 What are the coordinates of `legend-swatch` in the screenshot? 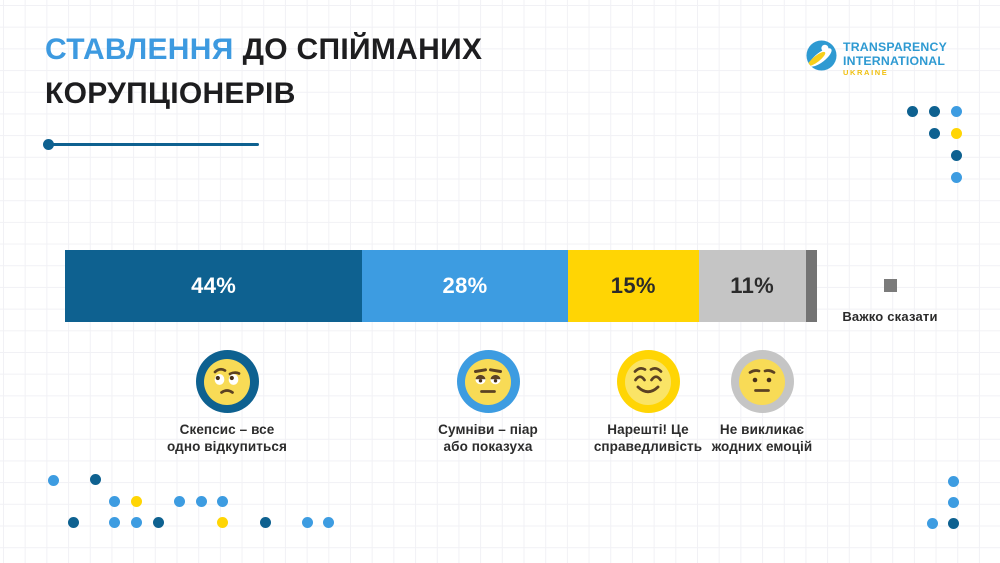 It's located at (890, 285).